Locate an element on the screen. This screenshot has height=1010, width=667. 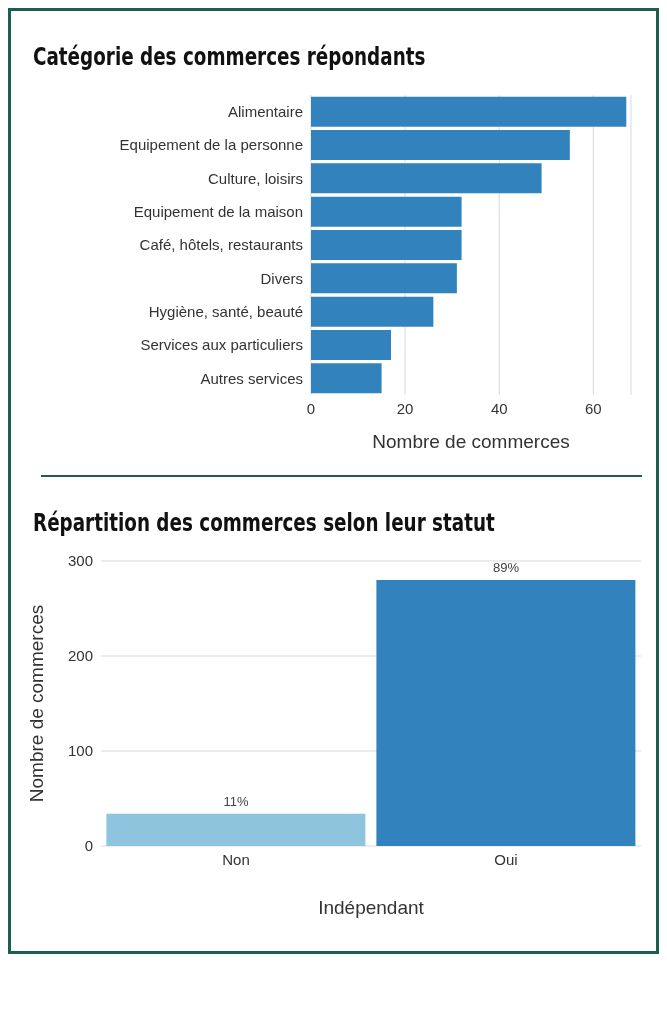
chart-title: Répartition des commerces selon leur statut is located at coordinates (264, 523).